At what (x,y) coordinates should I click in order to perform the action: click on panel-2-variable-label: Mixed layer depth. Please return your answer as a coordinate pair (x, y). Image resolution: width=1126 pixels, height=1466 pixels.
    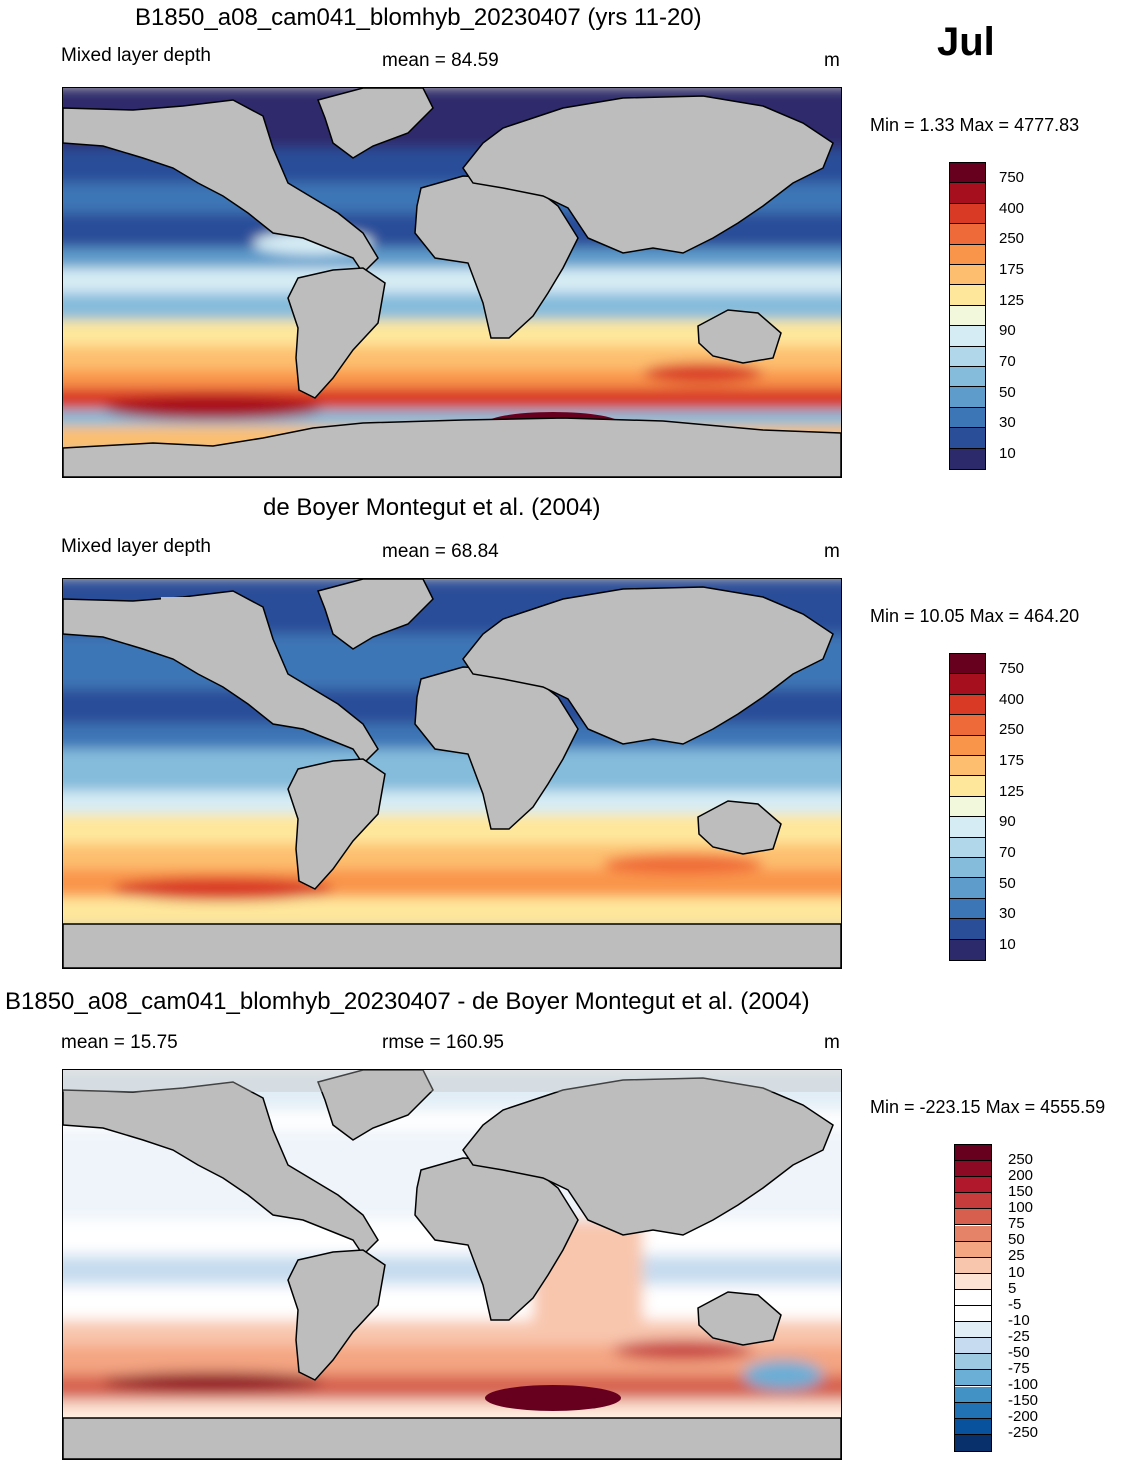
    Looking at the image, I should click on (136, 546).